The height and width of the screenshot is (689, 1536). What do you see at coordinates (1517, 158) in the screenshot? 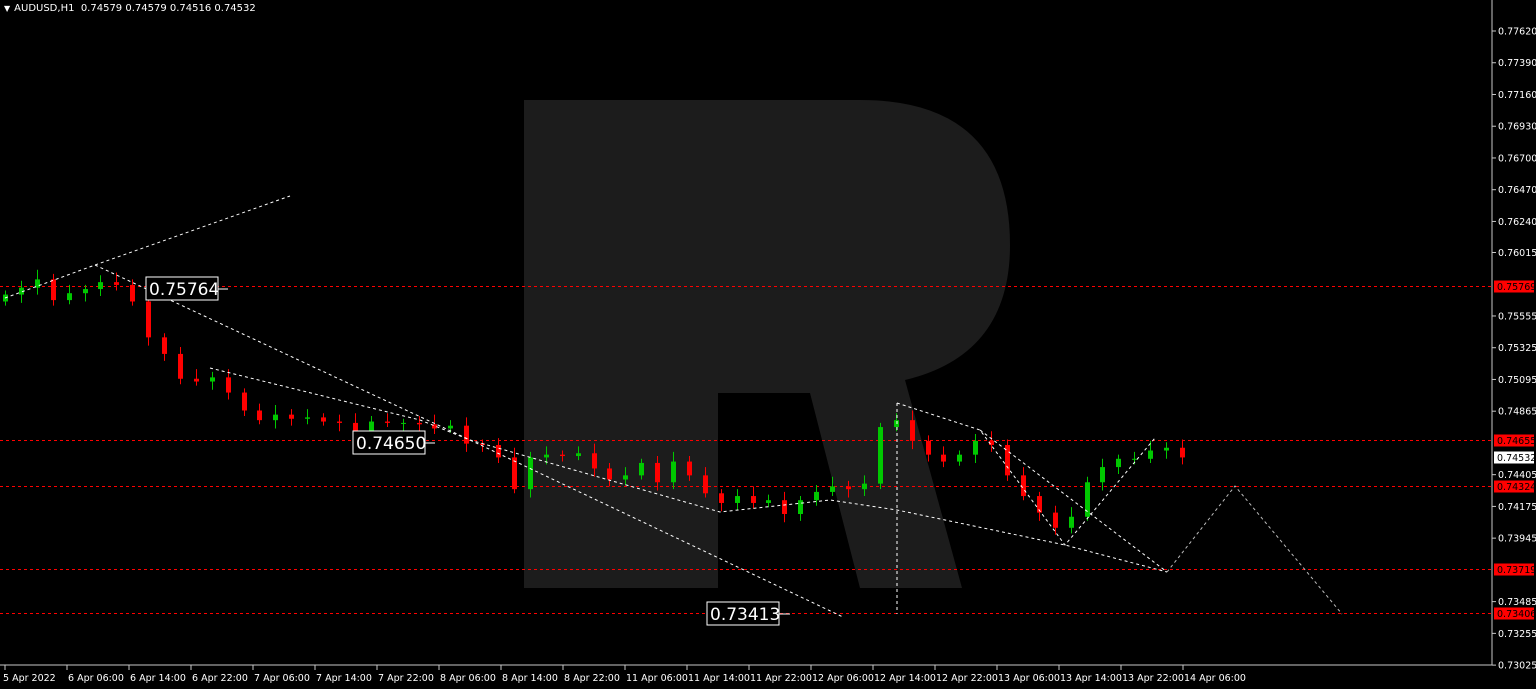
I see `y-tick-label: 0.76700` at bounding box center [1517, 158].